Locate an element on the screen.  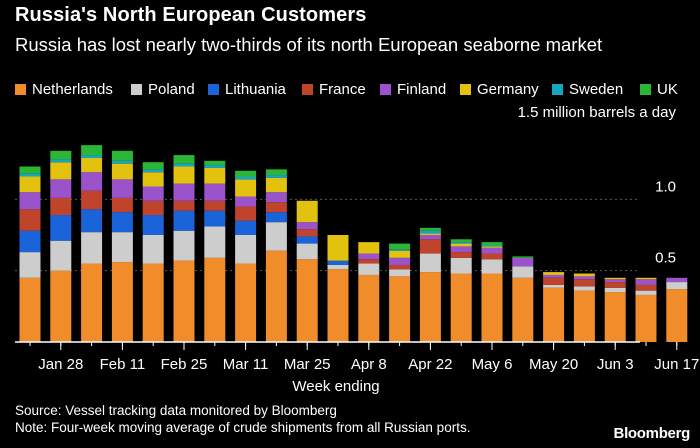
legend-item-france: France is located at coordinates (334, 89).